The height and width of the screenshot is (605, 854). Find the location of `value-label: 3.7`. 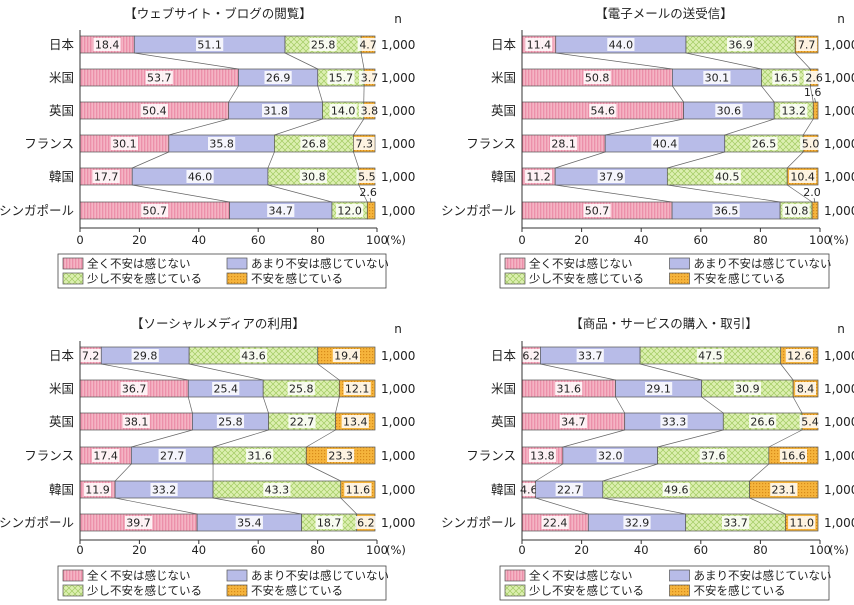

value-label: 3.7 is located at coordinates (370, 78).